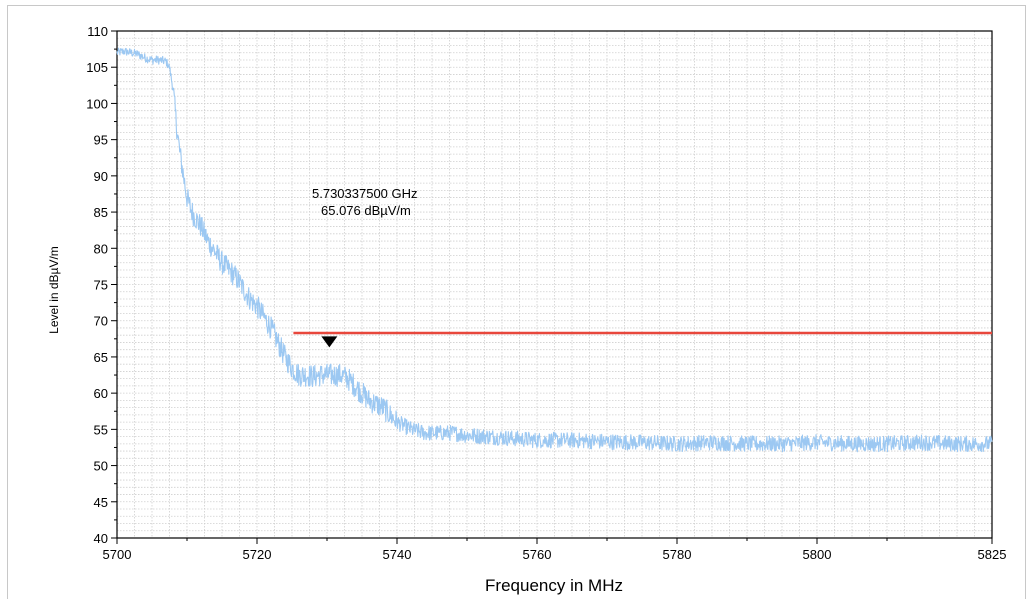  What do you see at coordinates (101, 140) in the screenshot?
I see `y-tick-label: 95` at bounding box center [101, 140].